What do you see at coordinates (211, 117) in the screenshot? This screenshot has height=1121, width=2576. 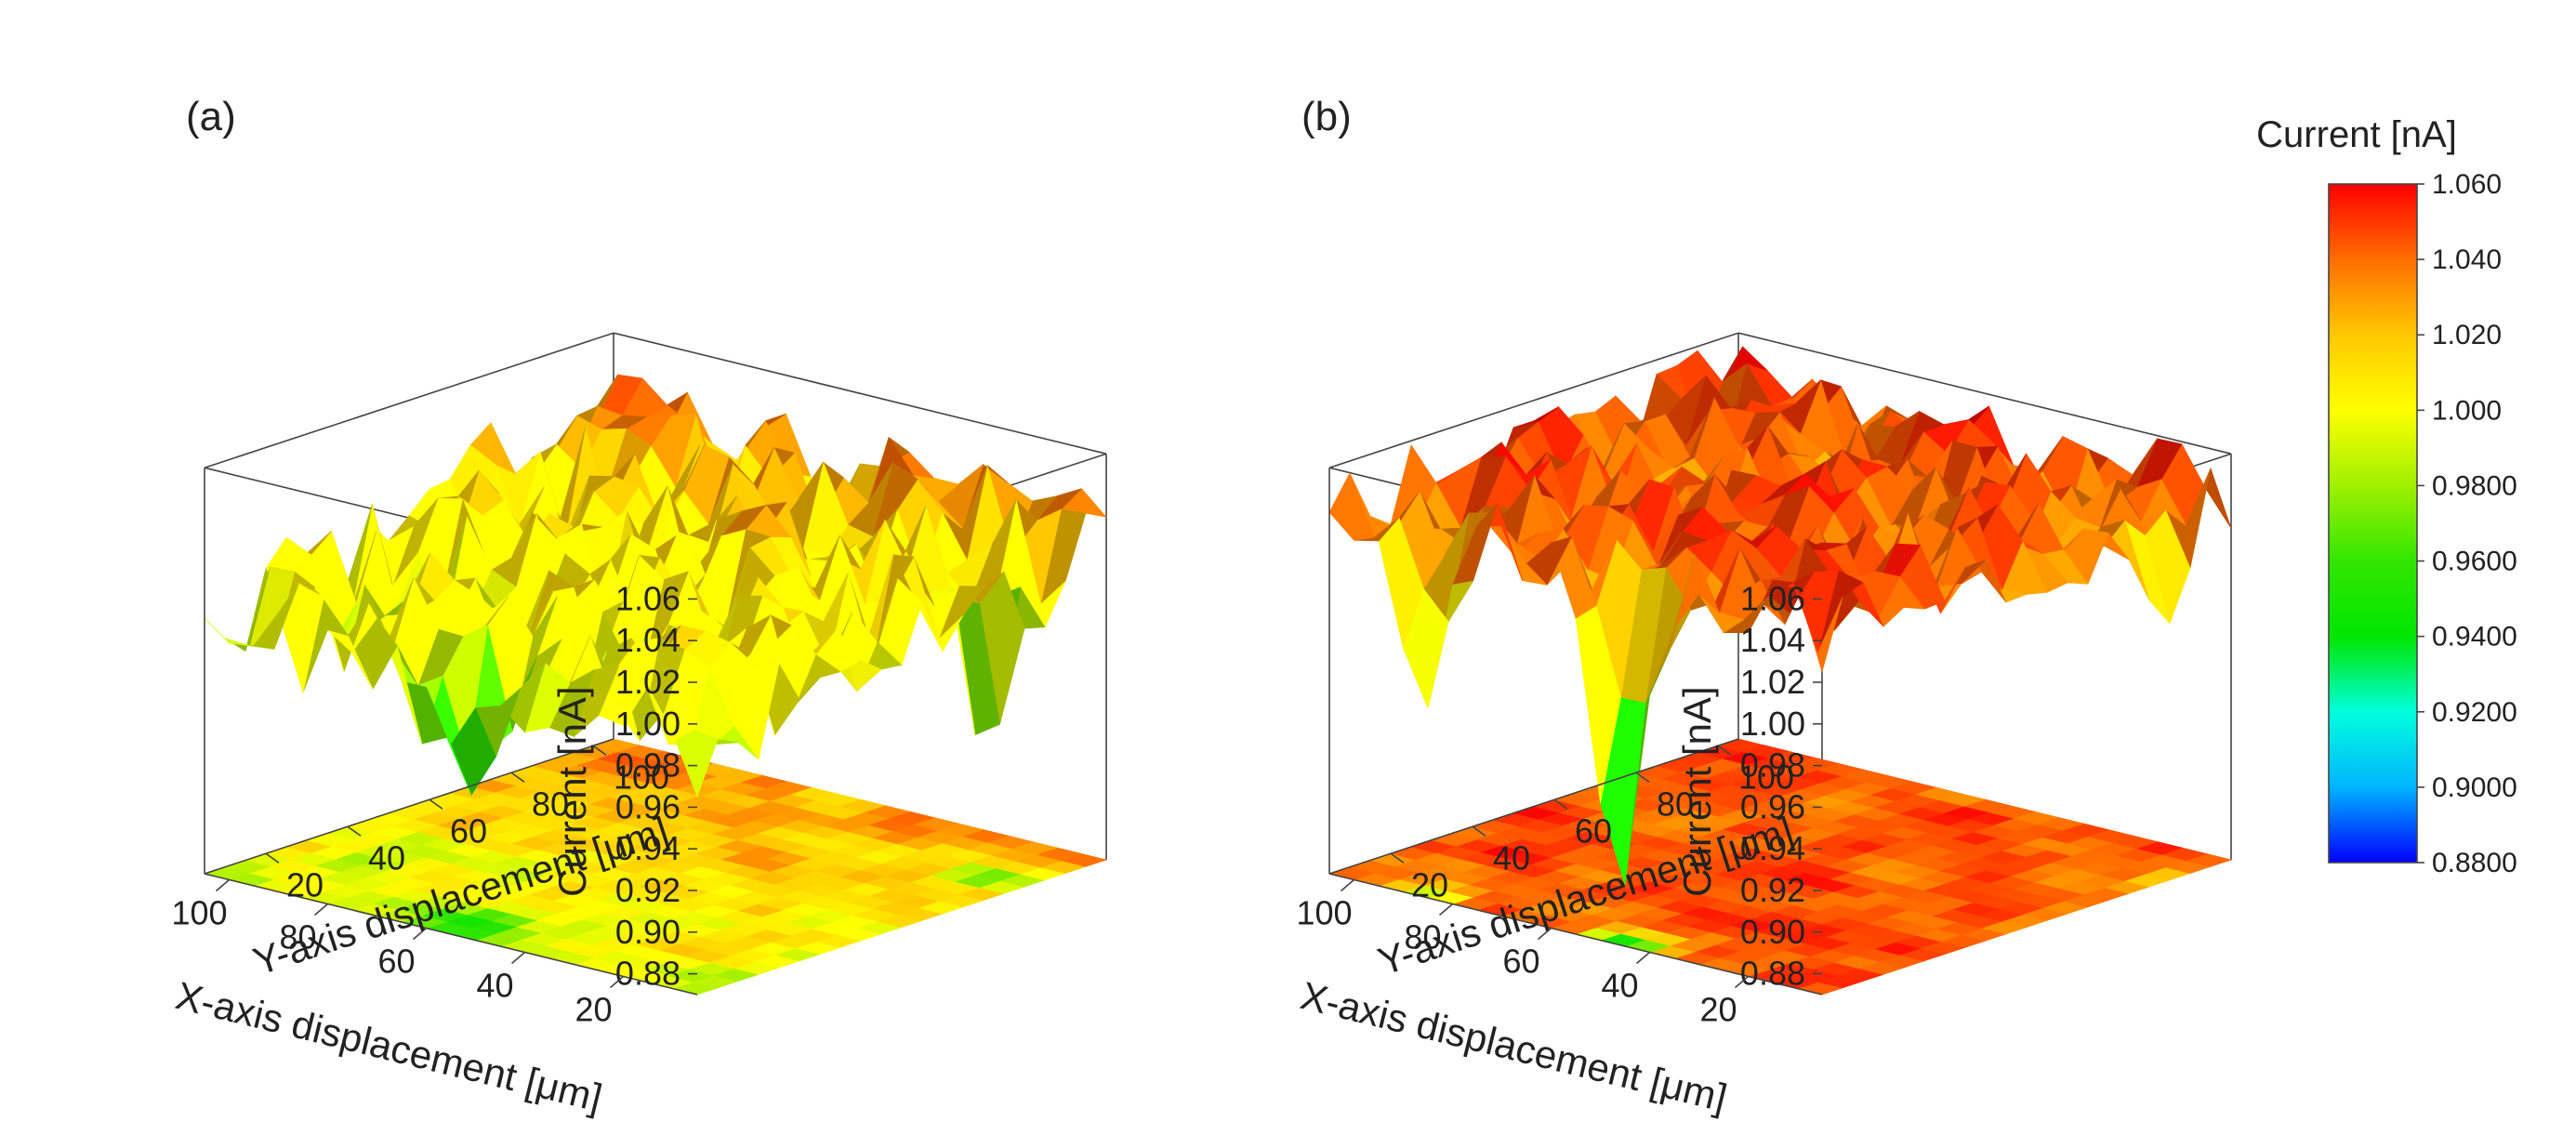 I see `panel-label: (a)` at bounding box center [211, 117].